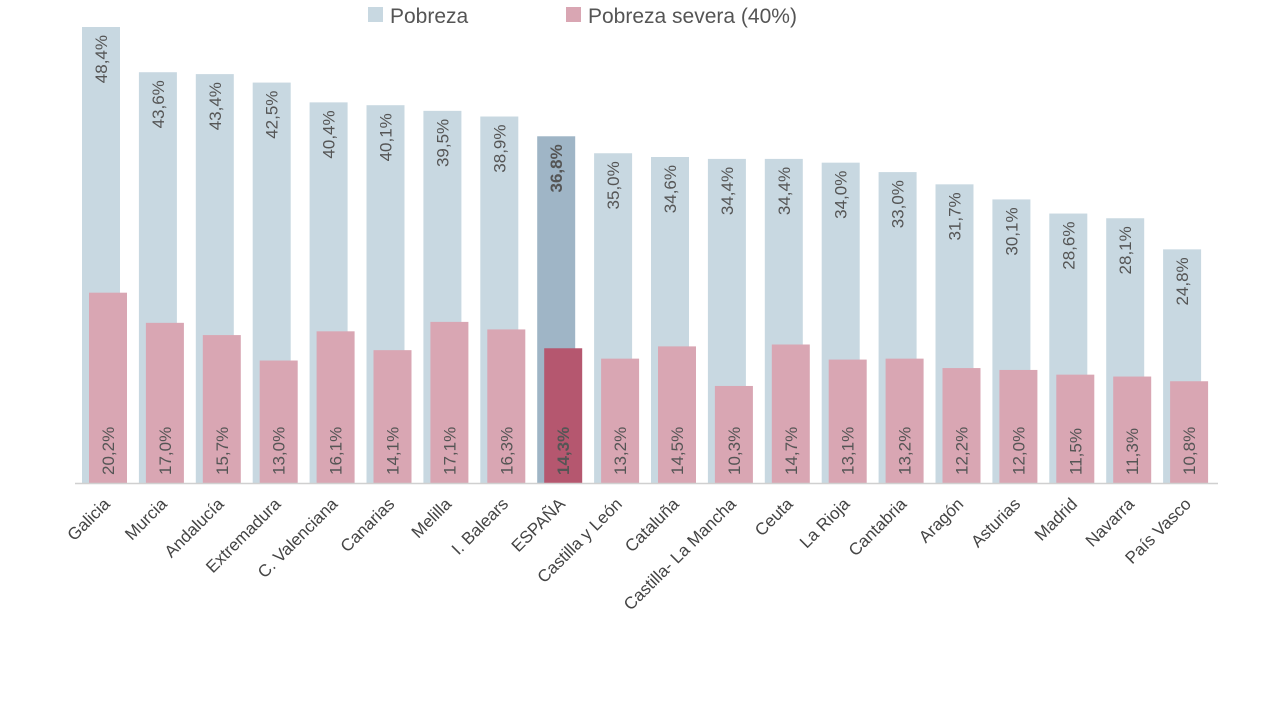 Image resolution: width=1280 pixels, height=720 pixels. Describe the element at coordinates (432, 518) in the screenshot. I see `category-label-melilla: Melilla` at that location.